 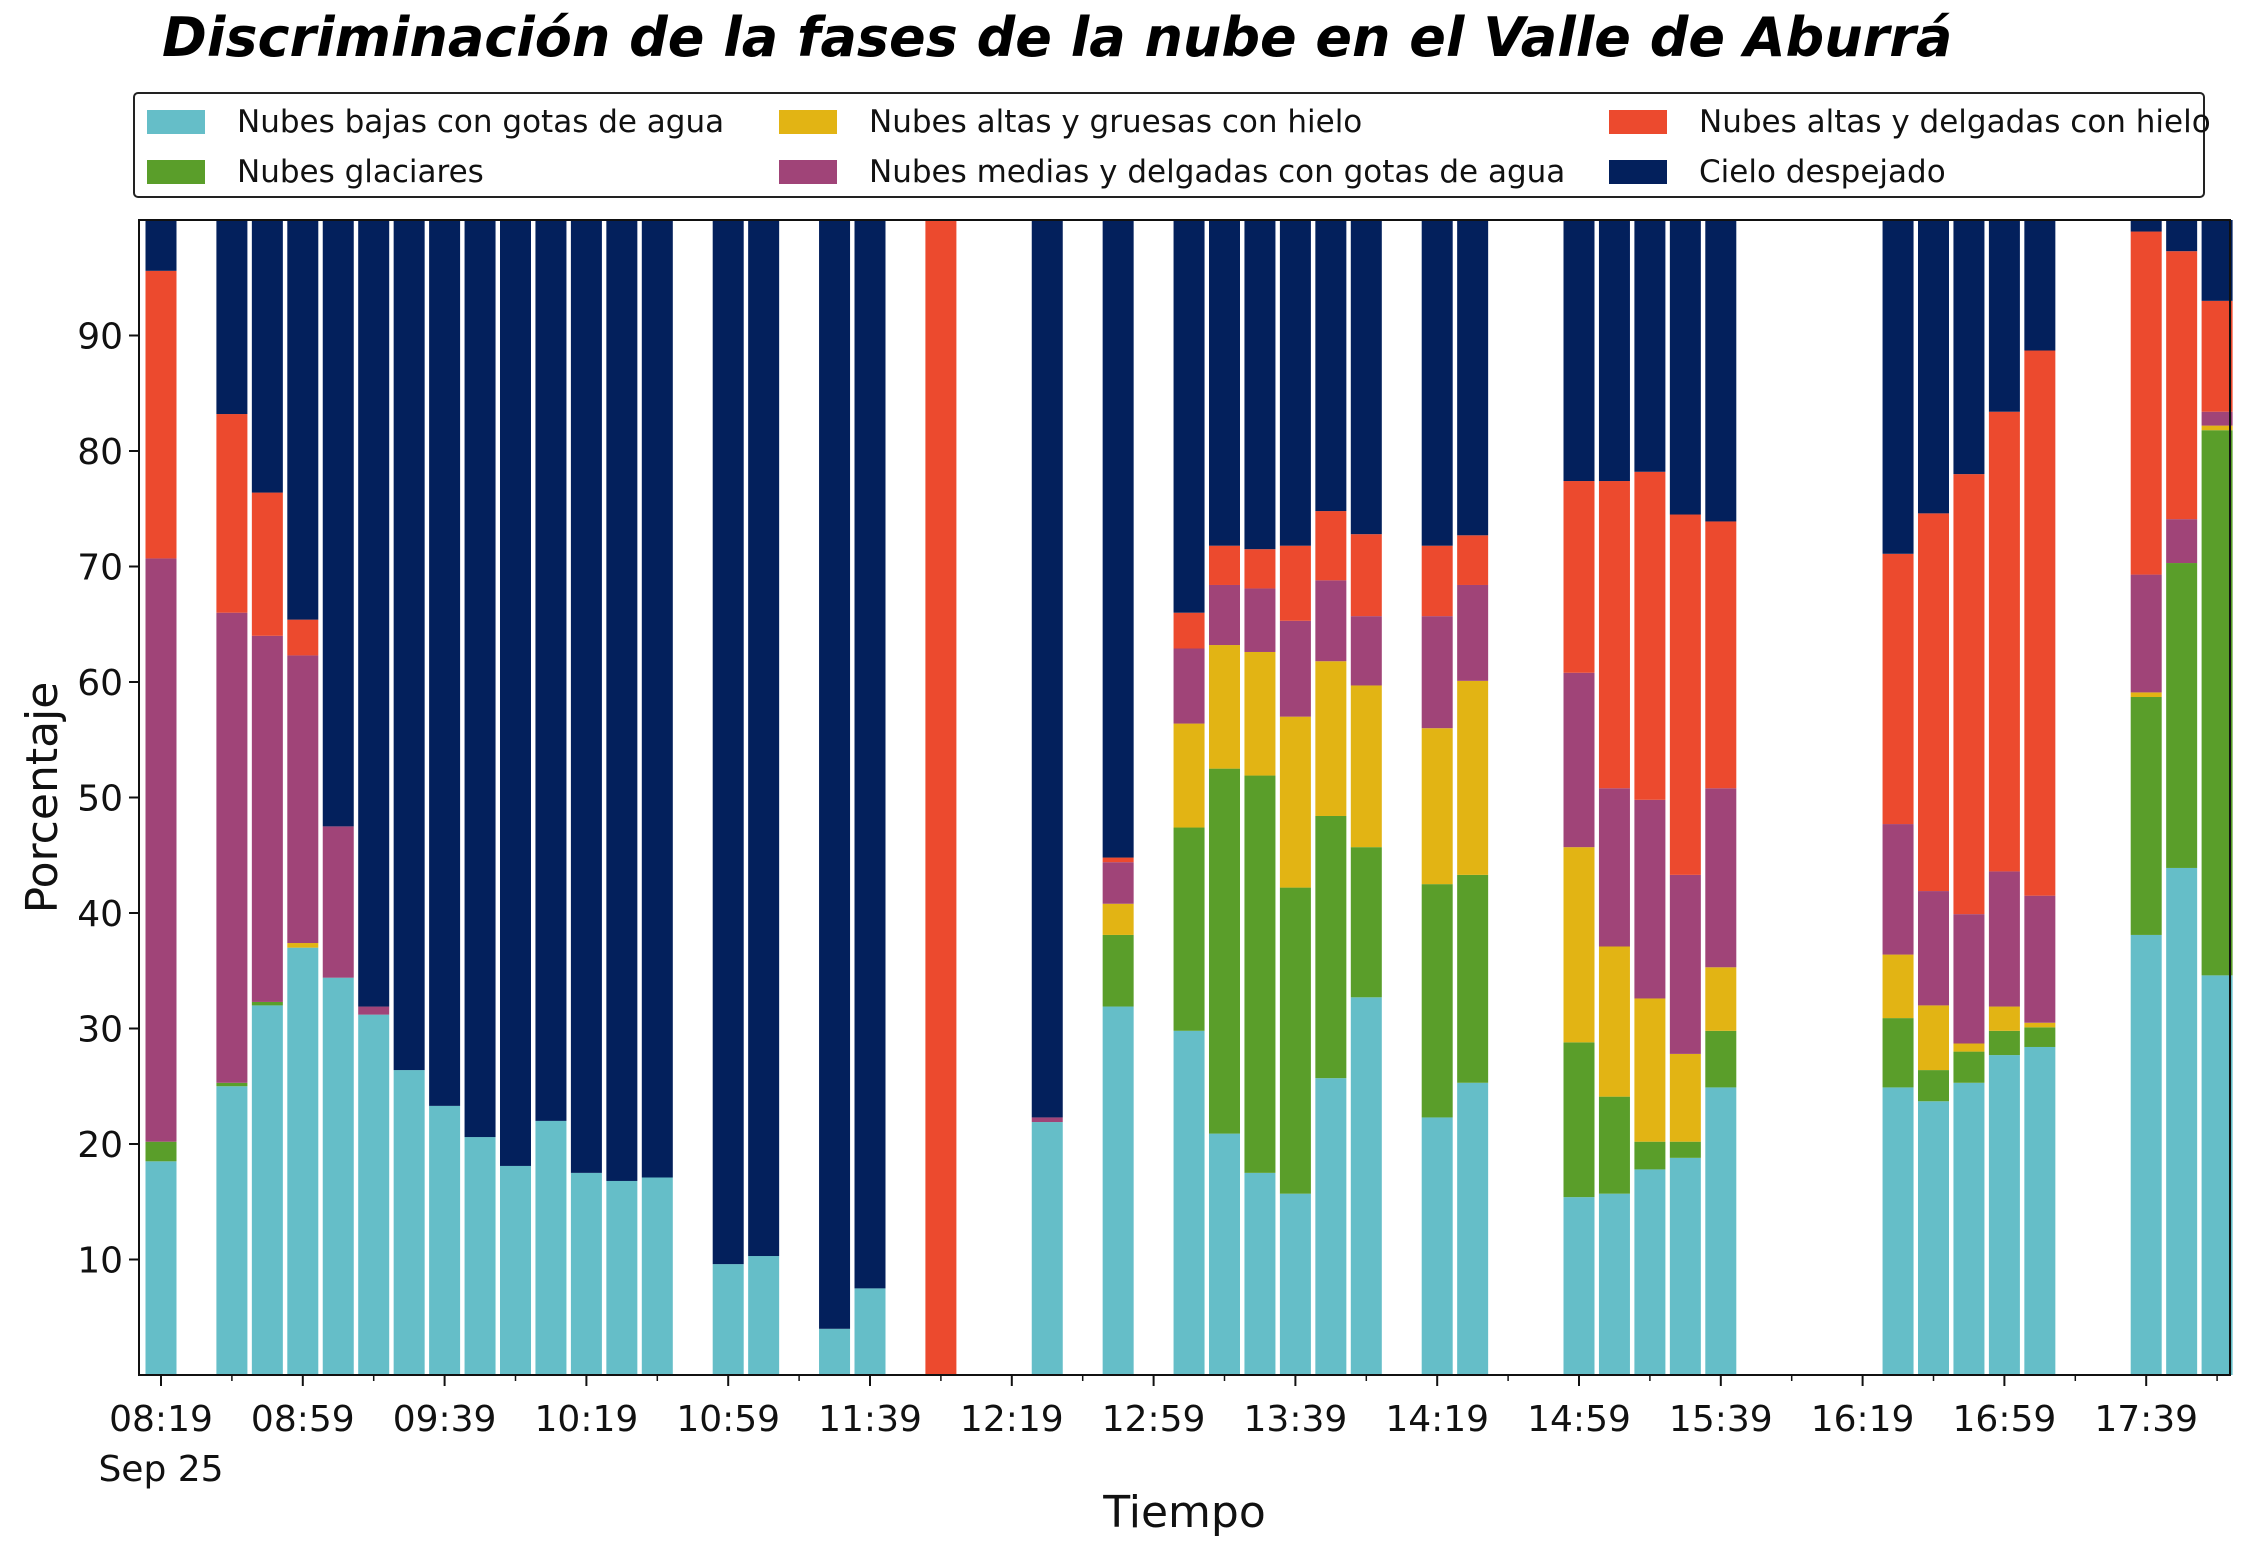 I want to click on legend-item: Nubes bajas con gotas de agua, so click(x=435, y=122).